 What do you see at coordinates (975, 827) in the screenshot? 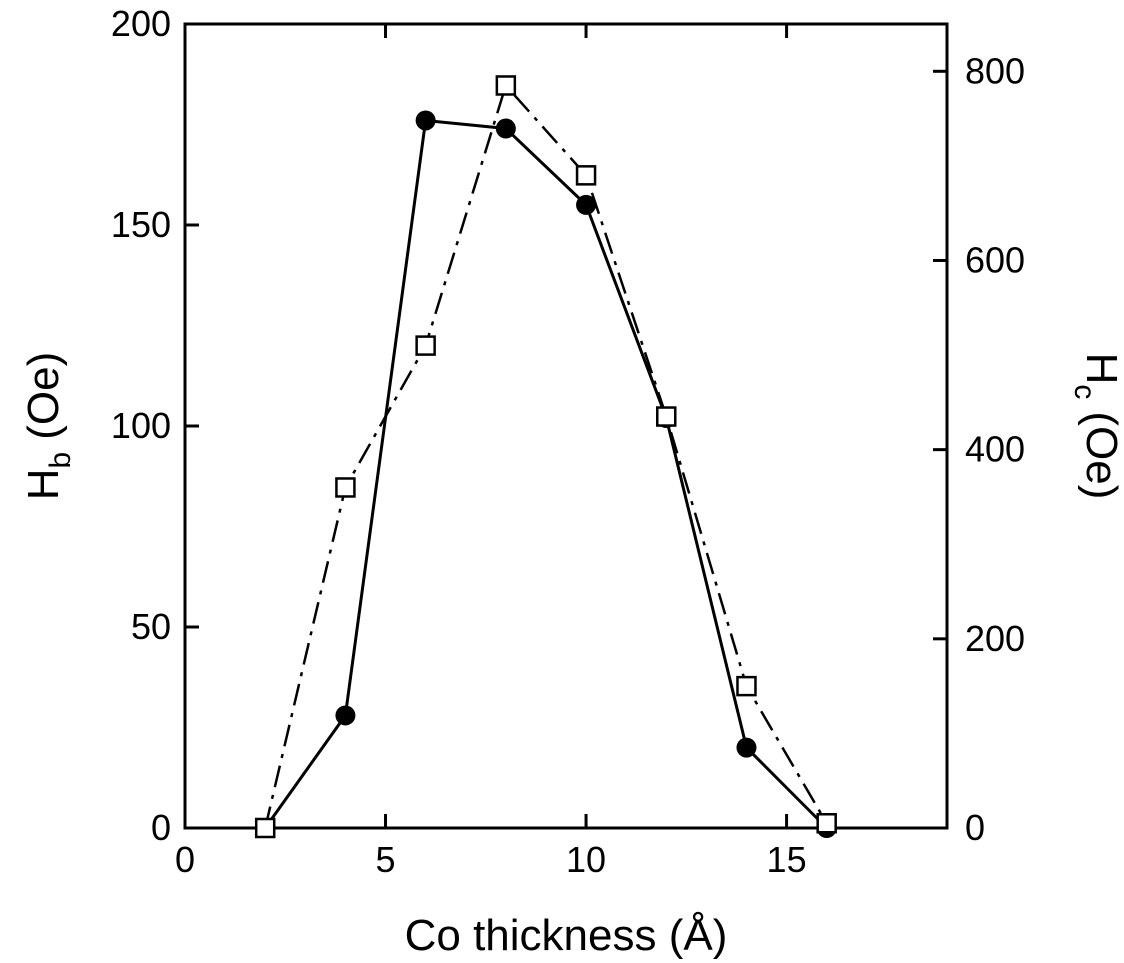
I see `right-y-tick-label: 0` at bounding box center [975, 827].